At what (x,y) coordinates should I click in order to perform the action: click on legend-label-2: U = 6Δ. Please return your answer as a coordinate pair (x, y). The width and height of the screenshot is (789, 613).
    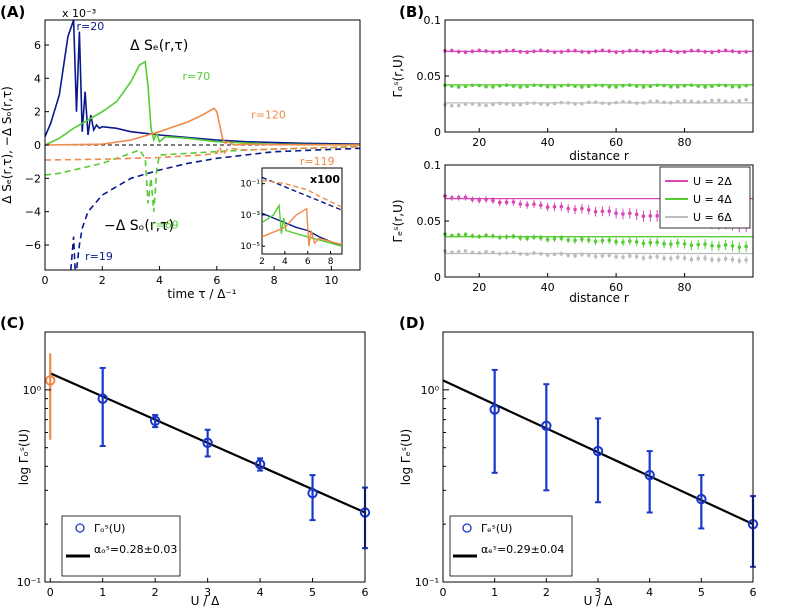
    Looking at the image, I should click on (712, 217).